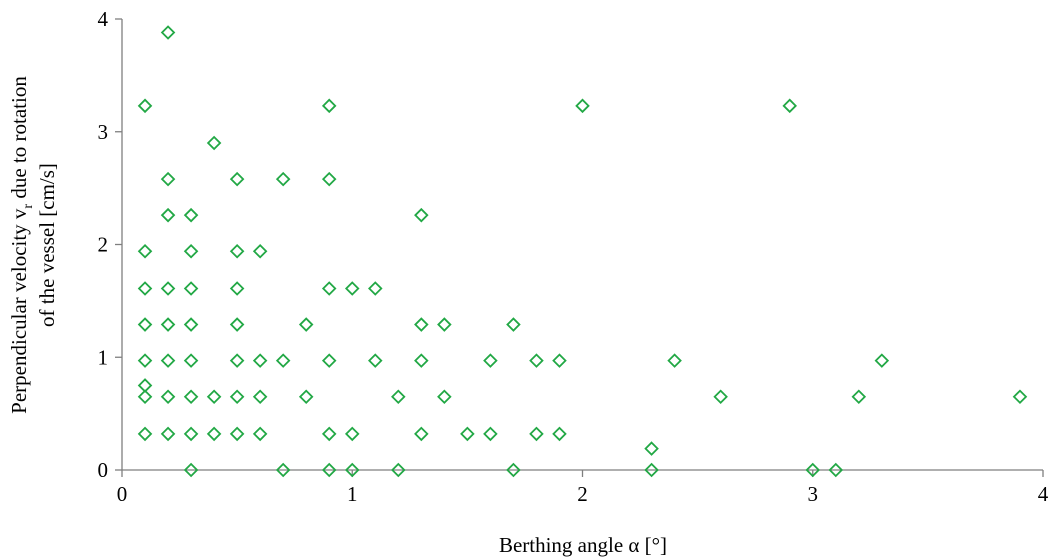  What do you see at coordinates (103, 245) in the screenshot?
I see `y-tick-label: 2` at bounding box center [103, 245].